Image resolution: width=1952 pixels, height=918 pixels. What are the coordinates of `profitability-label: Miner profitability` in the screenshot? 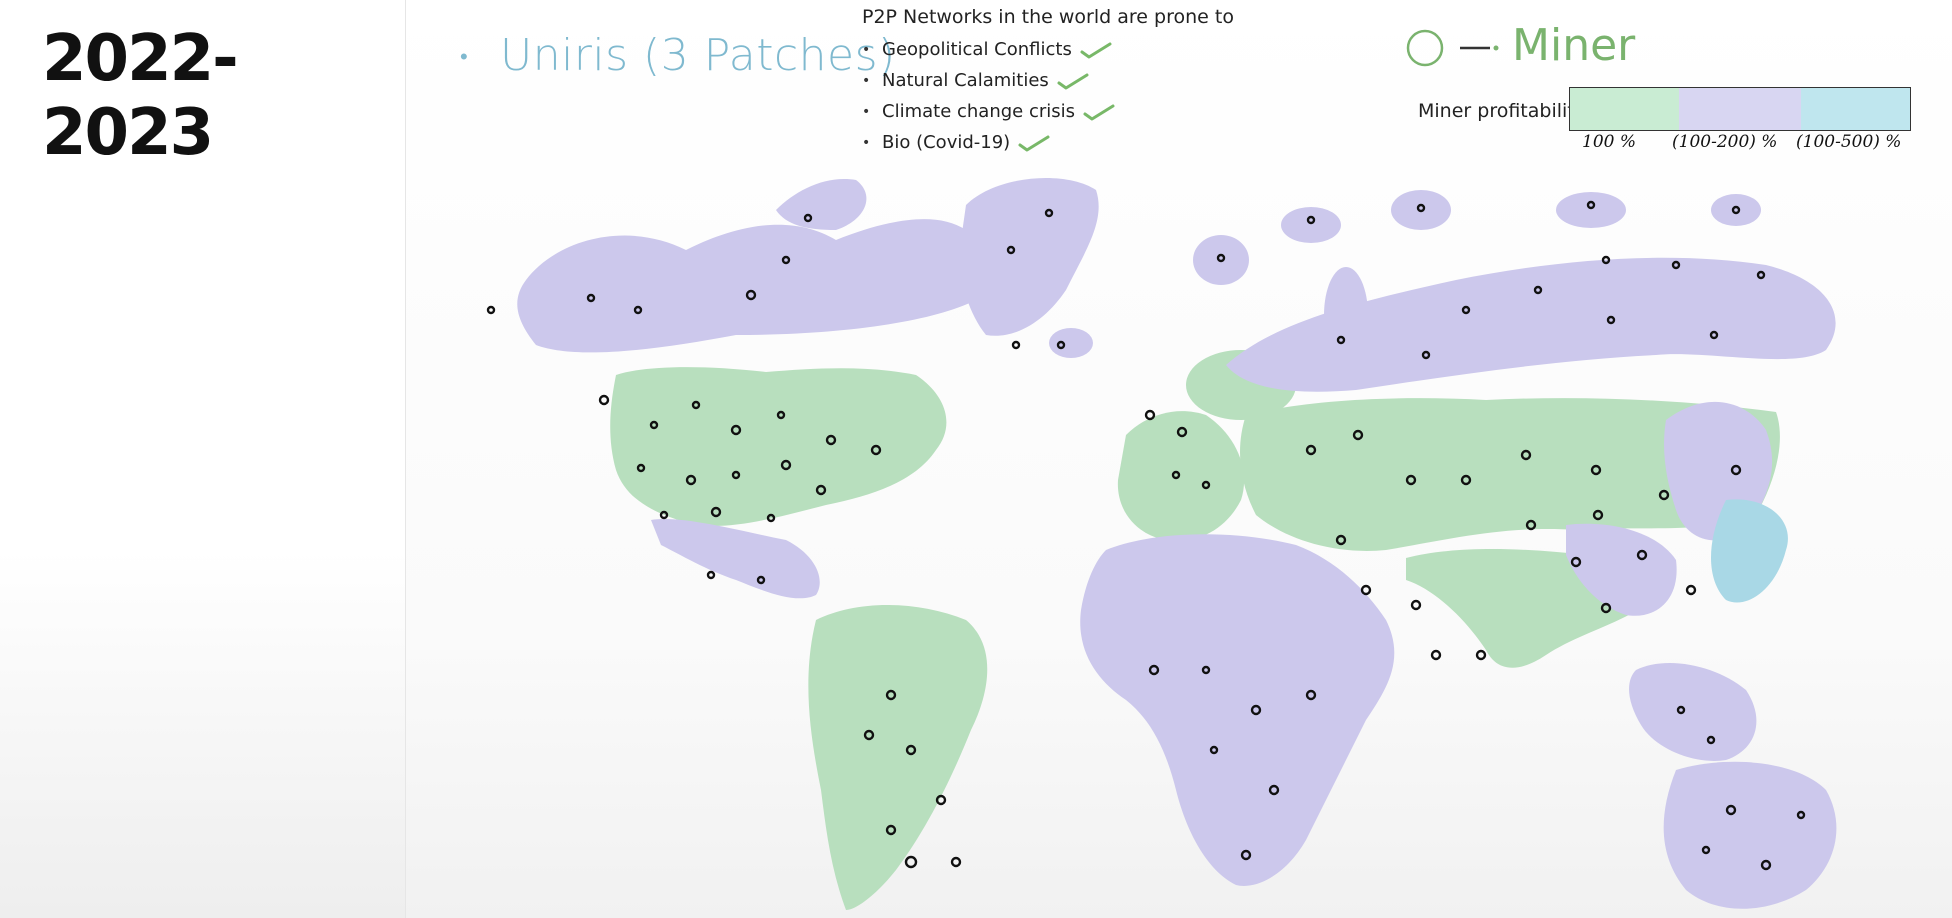 It's located at (1502, 111).